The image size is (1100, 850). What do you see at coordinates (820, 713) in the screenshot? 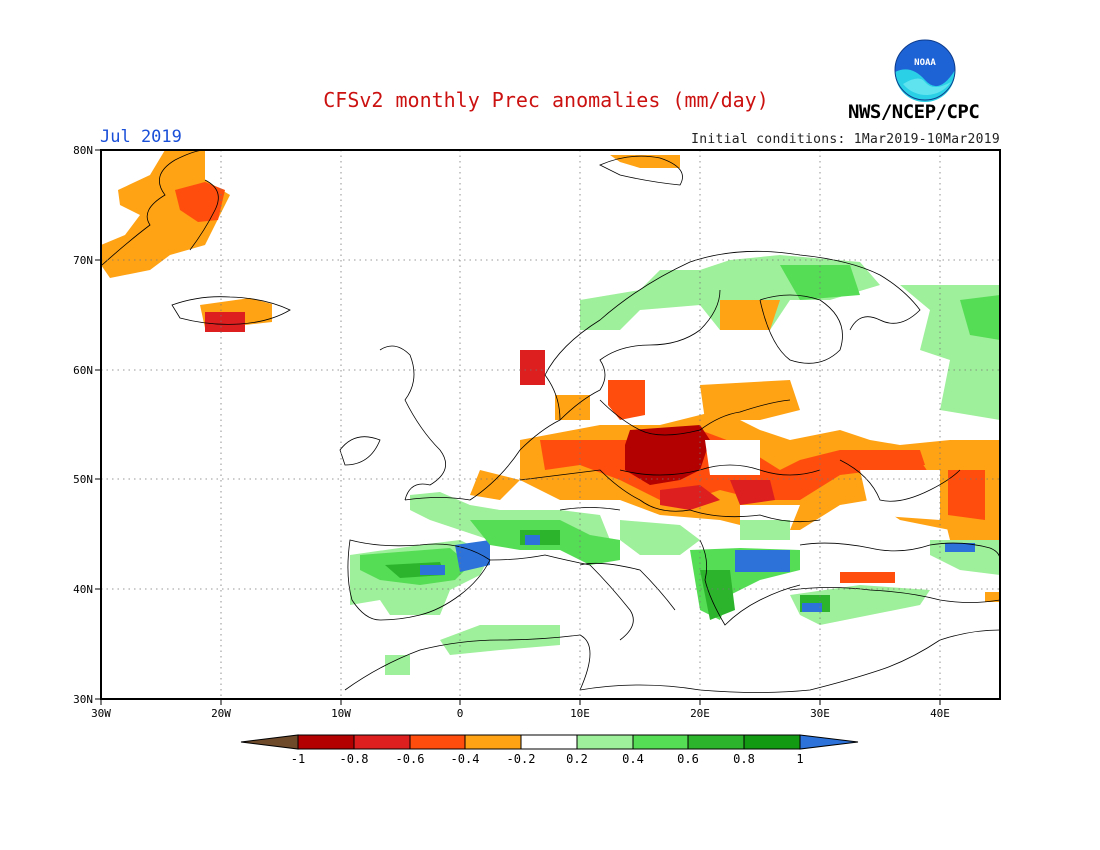
I see `lon-tick-label: 30E` at bounding box center [820, 713].